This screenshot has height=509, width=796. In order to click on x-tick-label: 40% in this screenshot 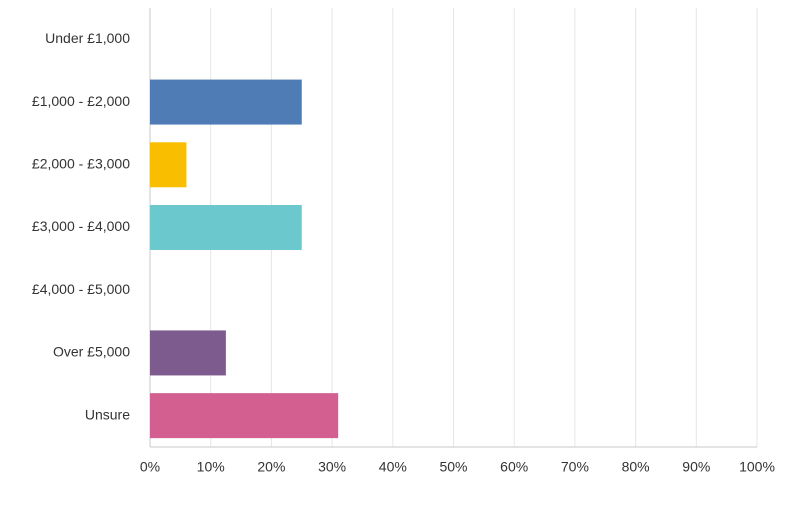, I will do `click(393, 467)`.